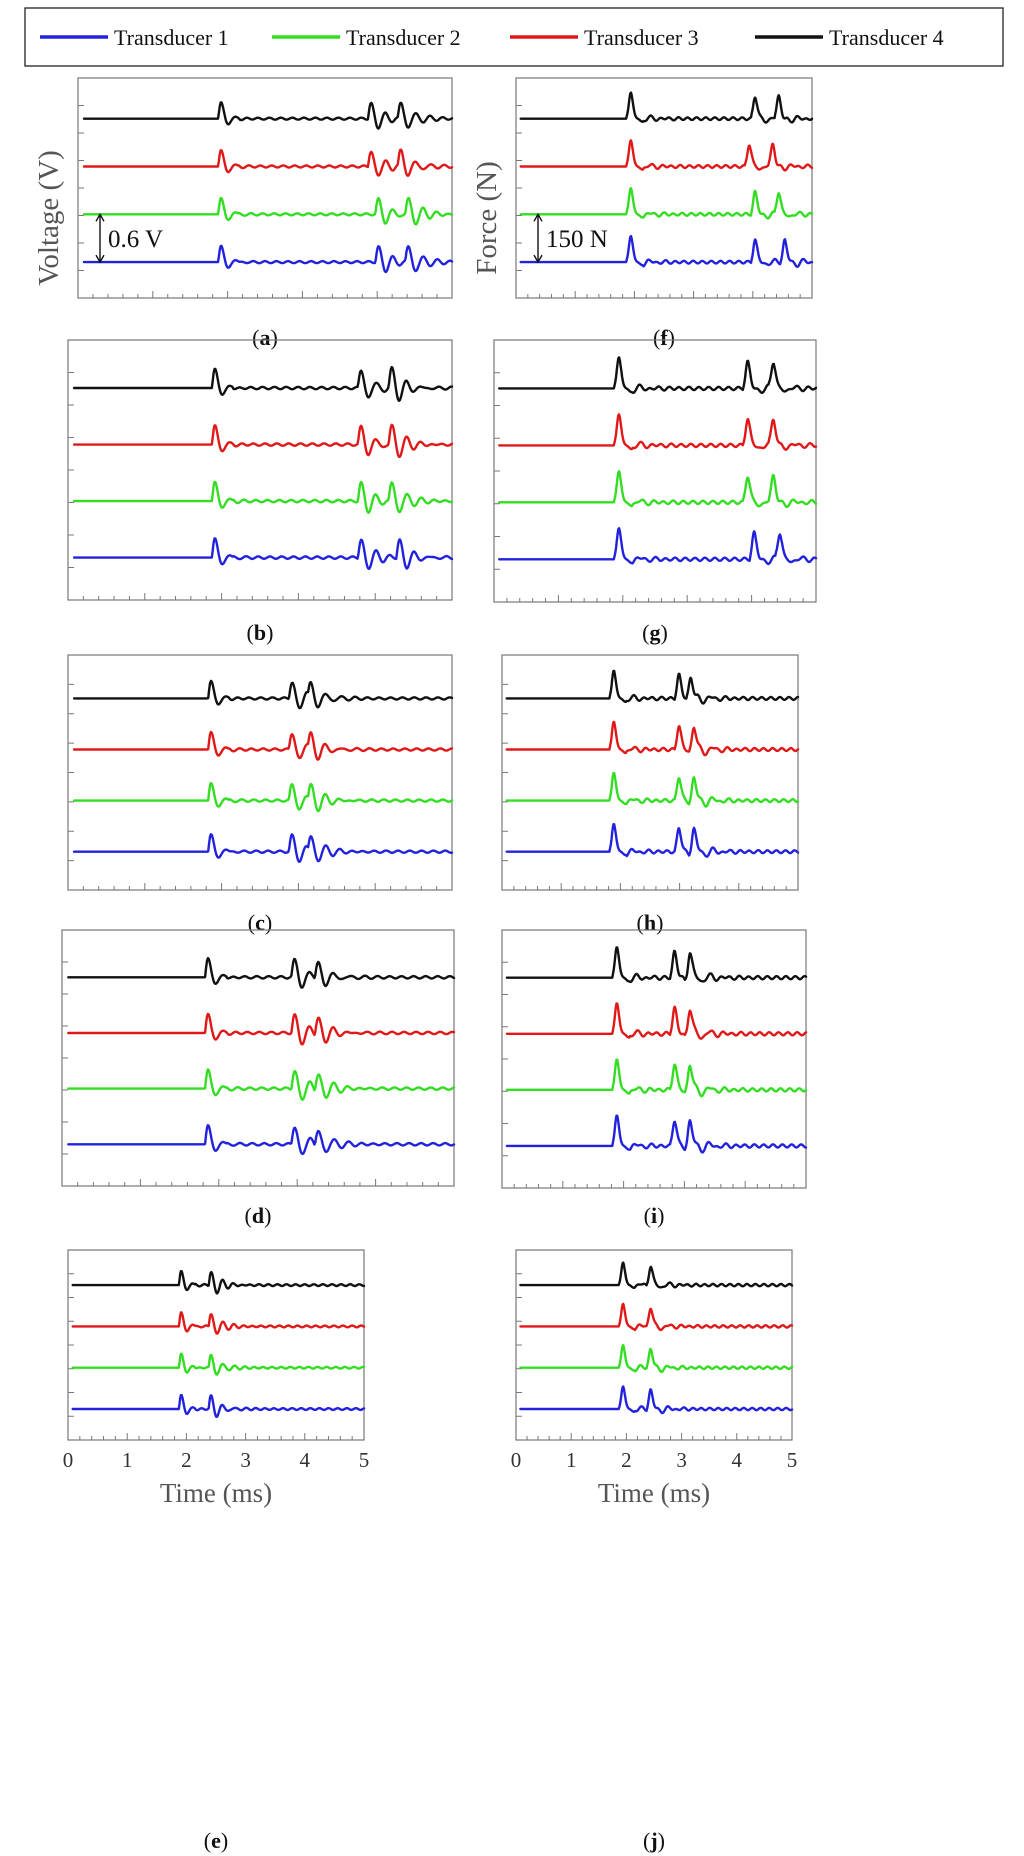  What do you see at coordinates (487, 218) in the screenshot?
I see `y-axis-label: Force (N)` at bounding box center [487, 218].